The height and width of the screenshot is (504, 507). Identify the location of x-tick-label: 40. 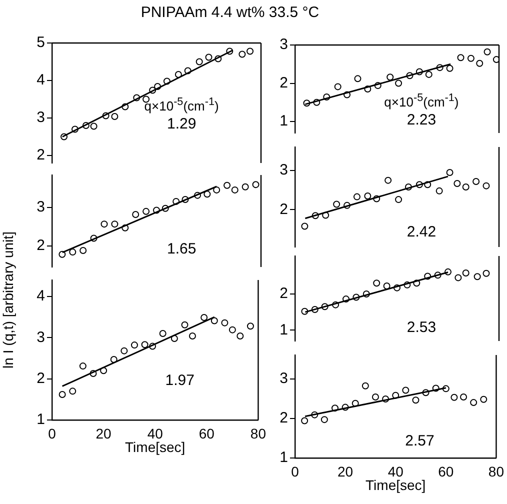
(396, 471).